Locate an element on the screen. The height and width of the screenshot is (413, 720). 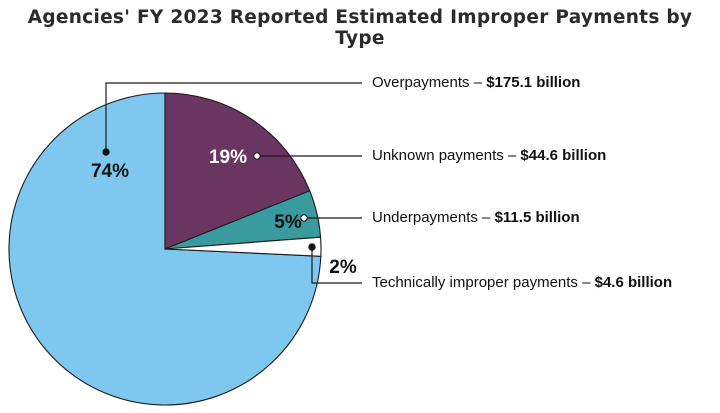
legend-category: Underpayments – is located at coordinates (433, 217).